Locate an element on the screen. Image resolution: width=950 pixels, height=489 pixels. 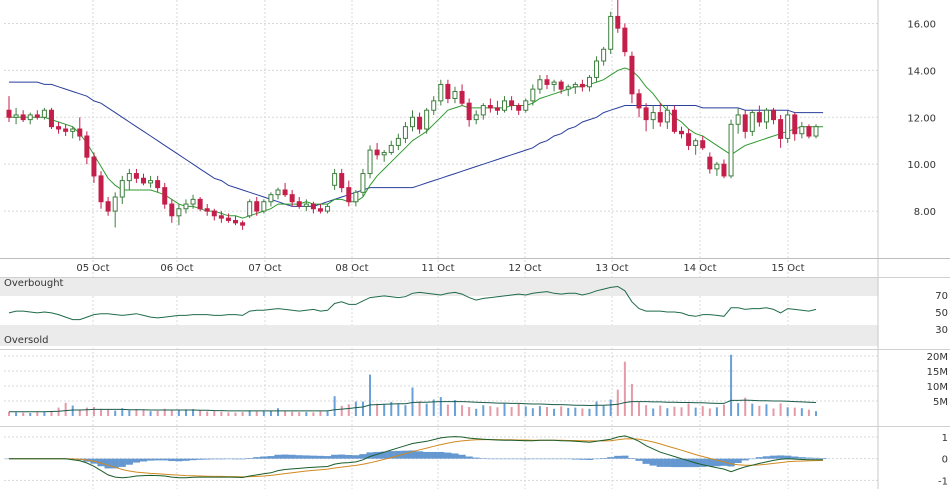
price-tick-label: 10.00 is located at coordinates (921, 165).